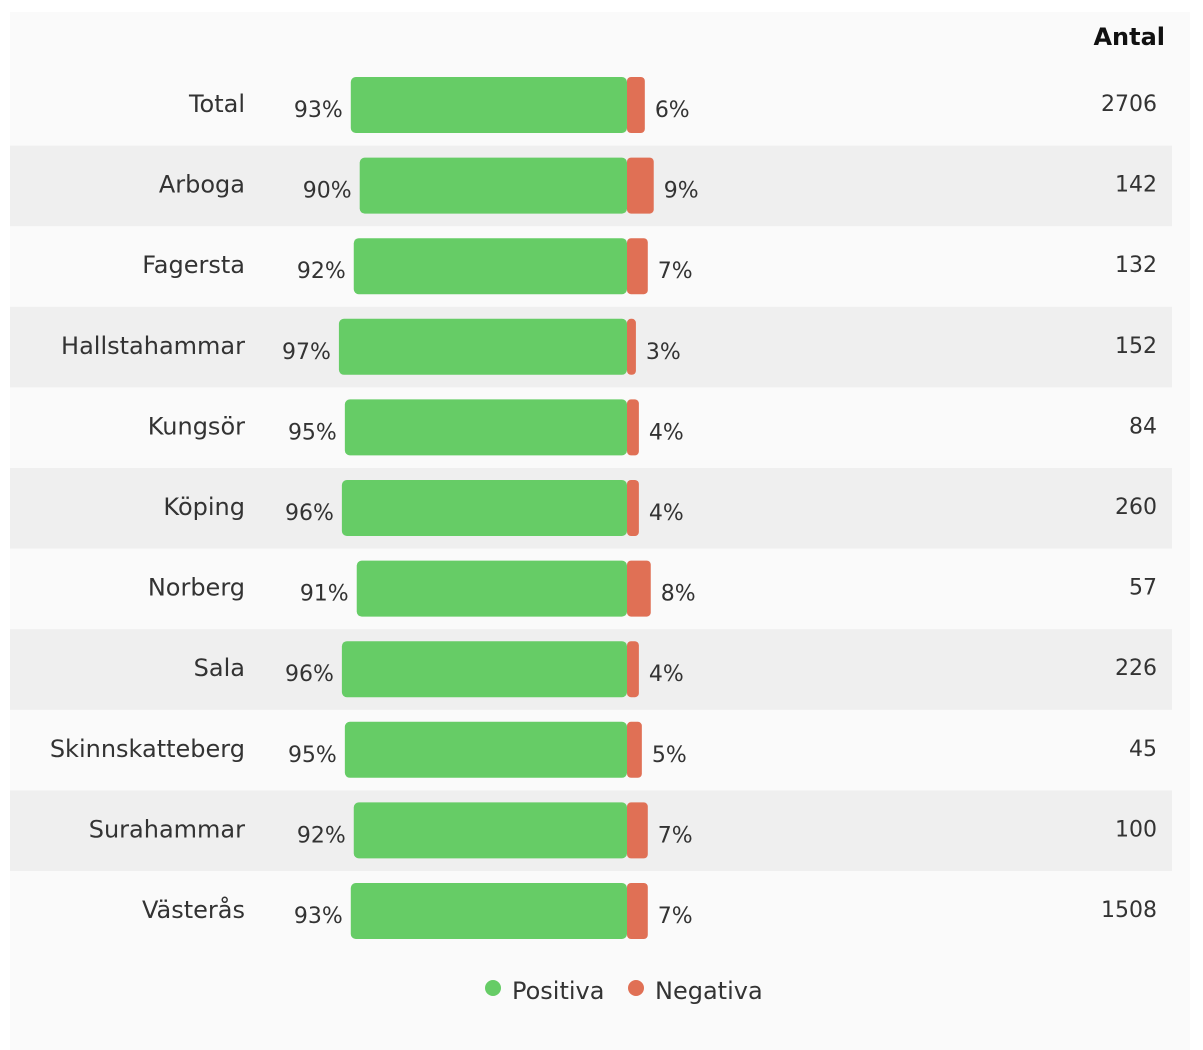 The image size is (1203, 1050). Describe the element at coordinates (663, 352) in the screenshot. I see `negative-label: 3%` at that location.